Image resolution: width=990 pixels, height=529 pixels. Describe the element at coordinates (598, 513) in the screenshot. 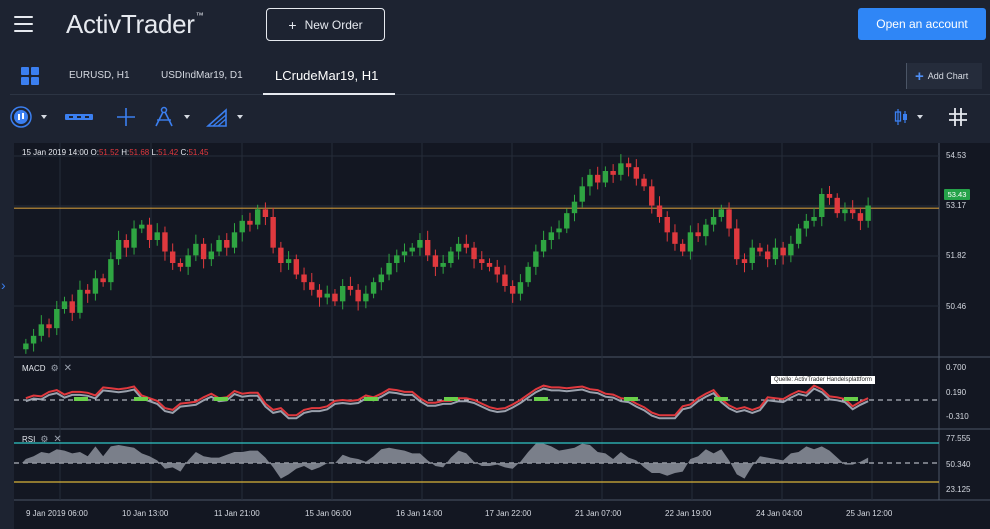

I see `x-axis-tick: 21 Jan 07:00` at that location.